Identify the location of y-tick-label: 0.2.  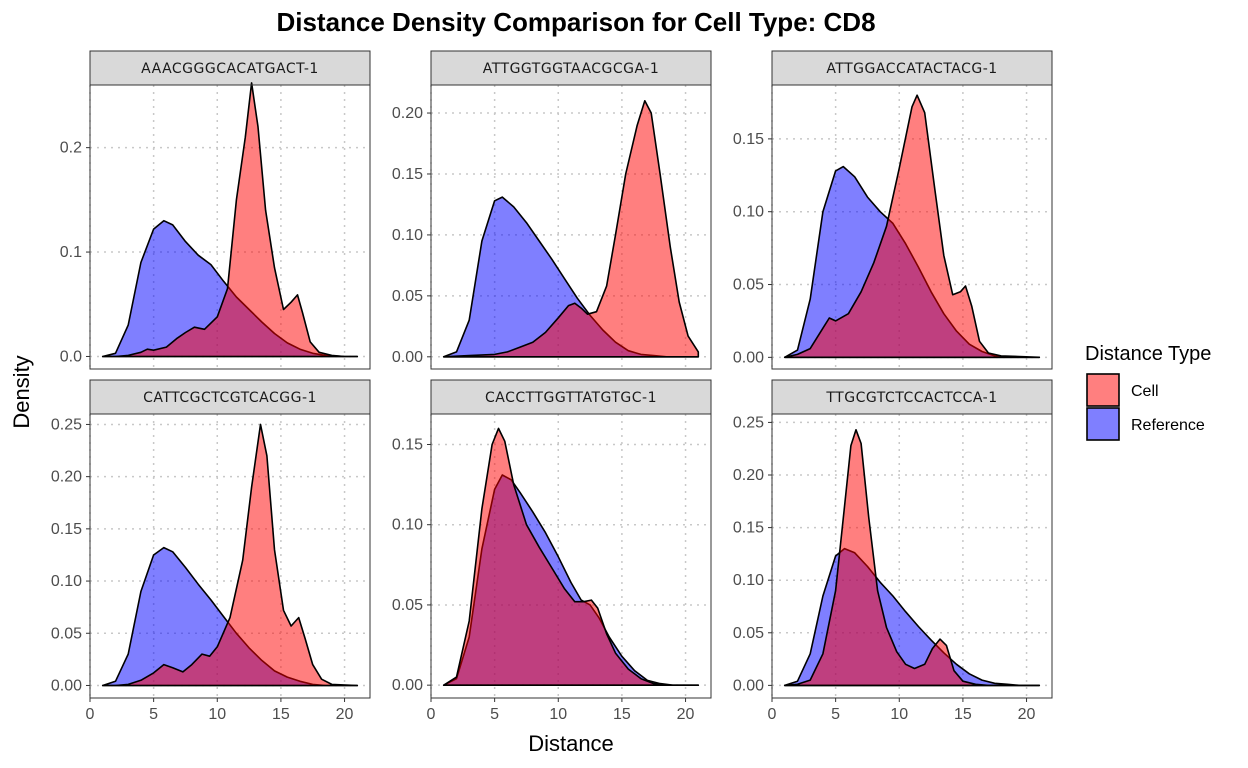
(71, 148).